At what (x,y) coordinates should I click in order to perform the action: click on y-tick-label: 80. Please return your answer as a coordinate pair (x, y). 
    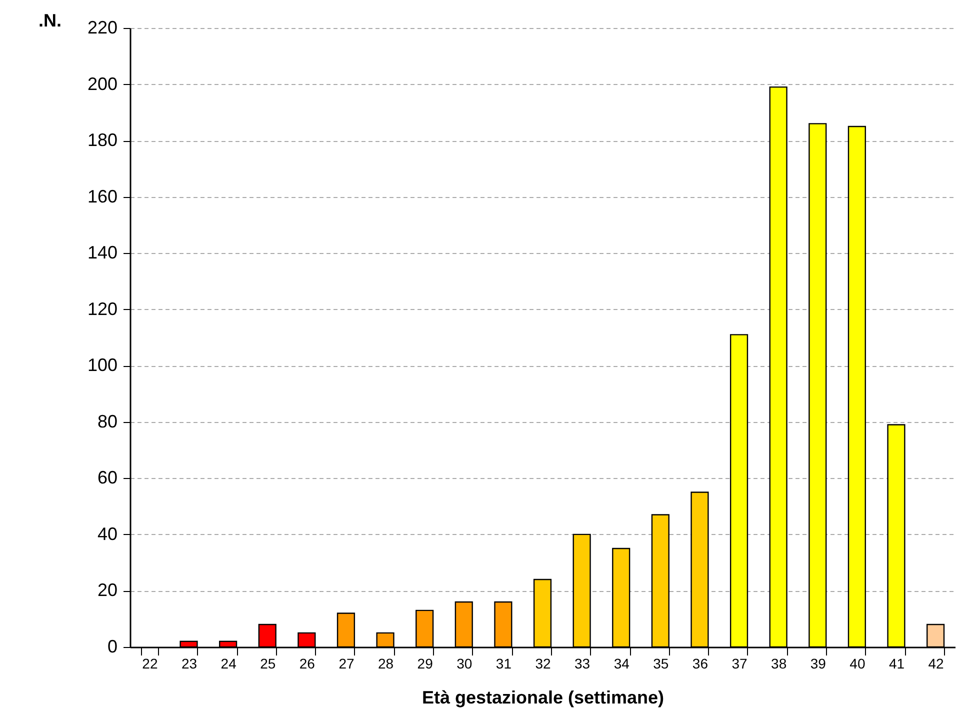
    Looking at the image, I should click on (107, 421).